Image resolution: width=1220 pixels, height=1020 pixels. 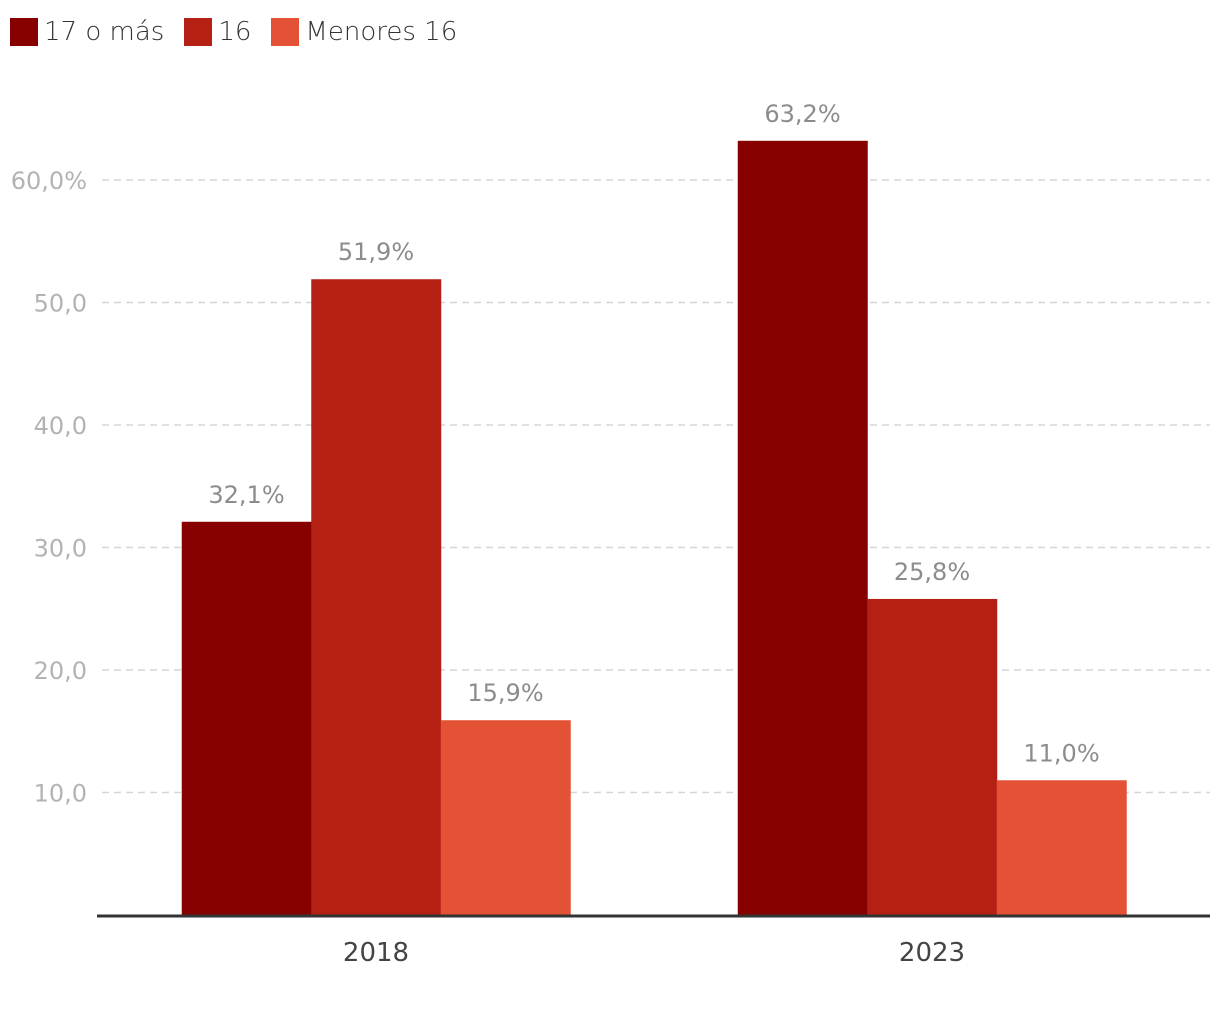 I want to click on legend: 17 o más 16 Menores 16, so click(x=233, y=32).